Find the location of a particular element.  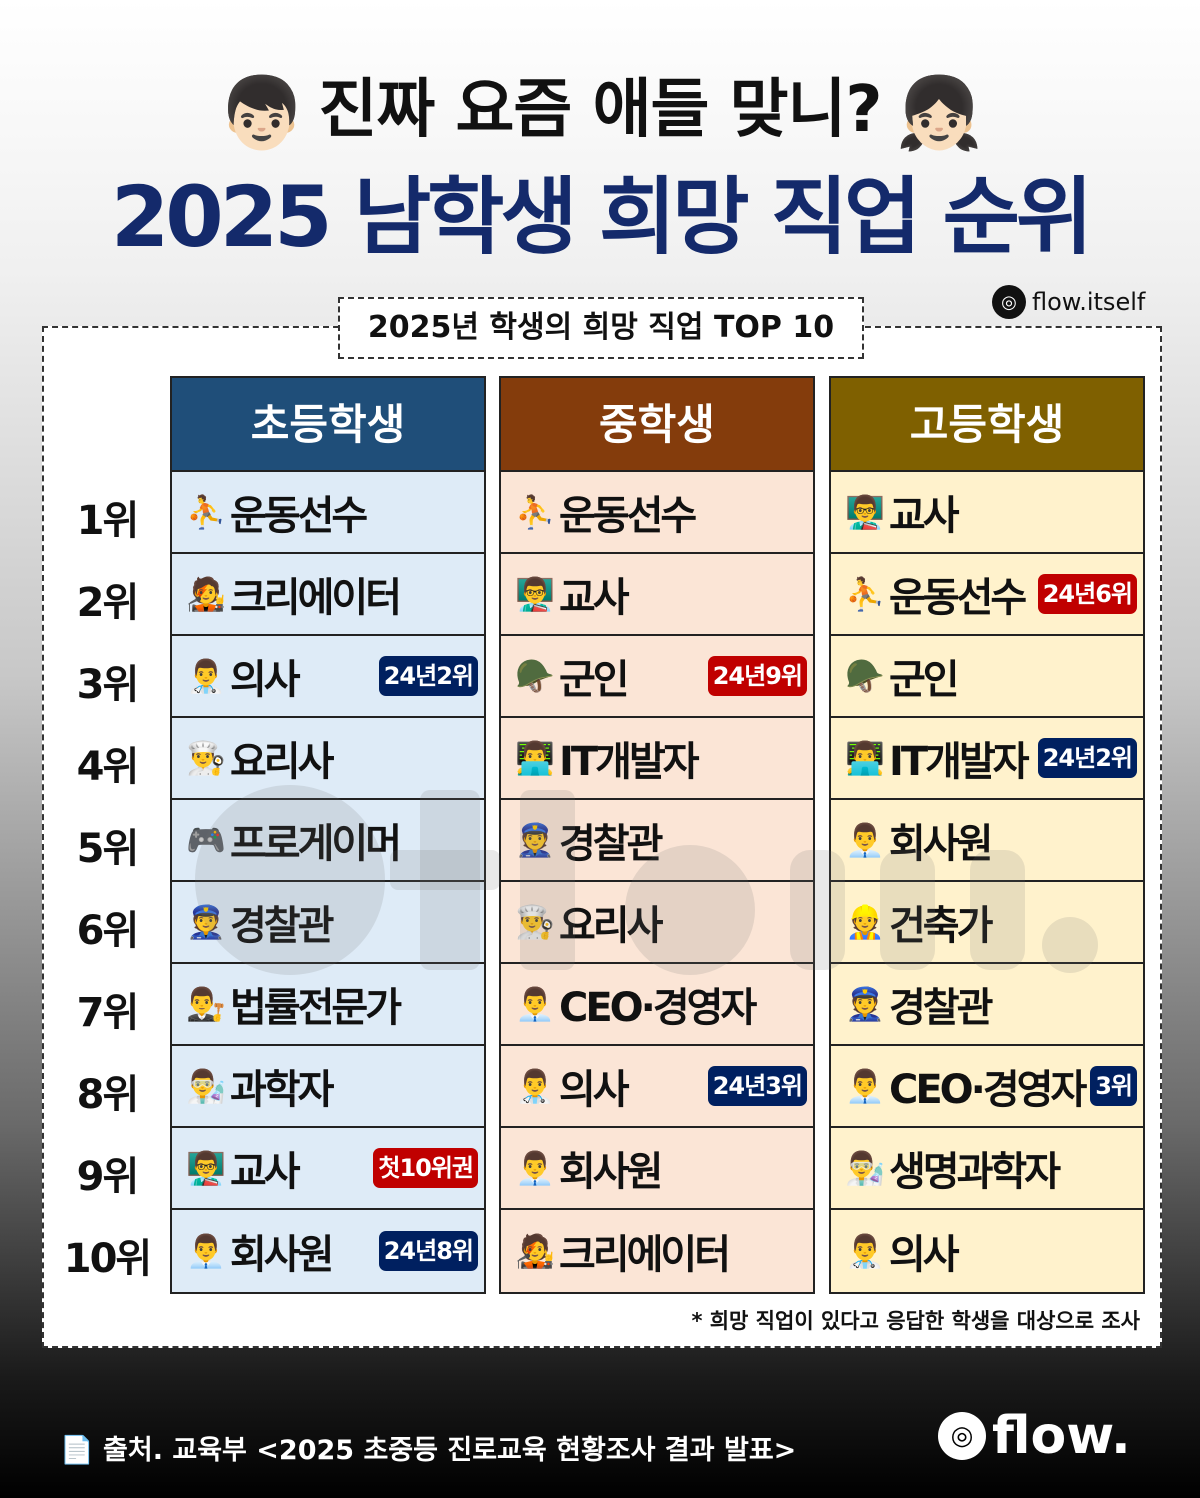

job-name: 요리사 is located at coordinates (282, 762).